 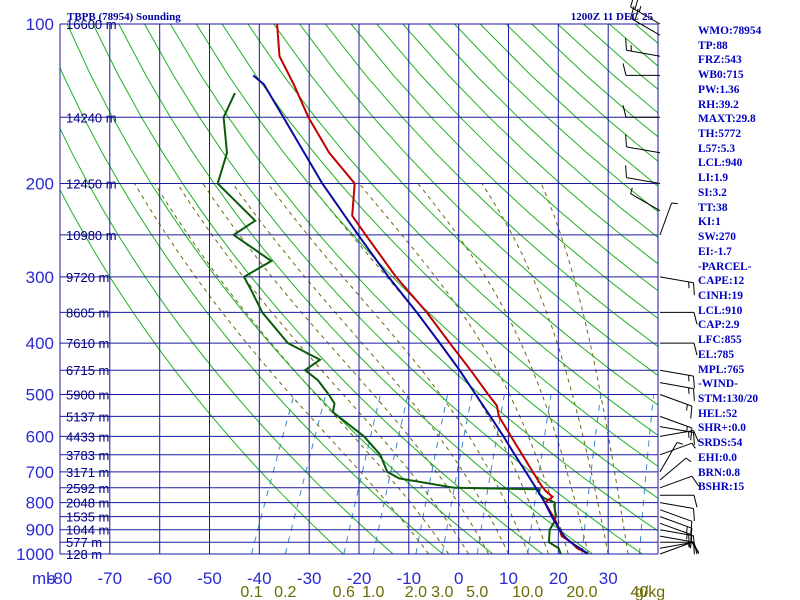 What do you see at coordinates (84, 542) in the screenshot?
I see `height-label-17: 577 m` at bounding box center [84, 542].